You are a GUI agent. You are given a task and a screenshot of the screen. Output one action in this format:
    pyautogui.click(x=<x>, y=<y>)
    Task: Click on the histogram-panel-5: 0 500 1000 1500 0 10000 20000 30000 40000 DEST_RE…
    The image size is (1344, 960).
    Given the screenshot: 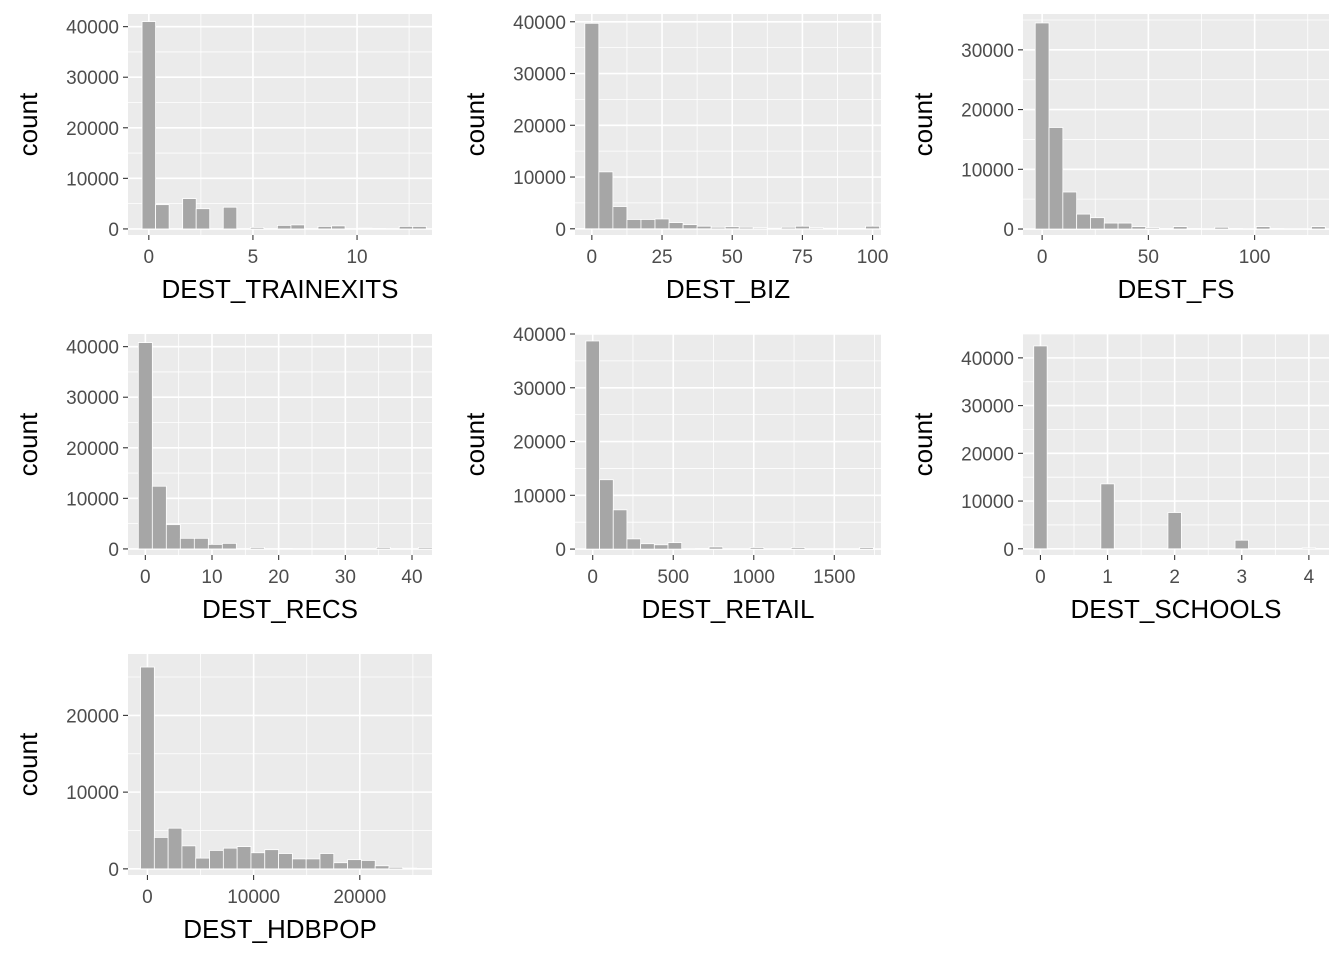 What is the action you would take?
    pyautogui.click(x=670, y=474)
    